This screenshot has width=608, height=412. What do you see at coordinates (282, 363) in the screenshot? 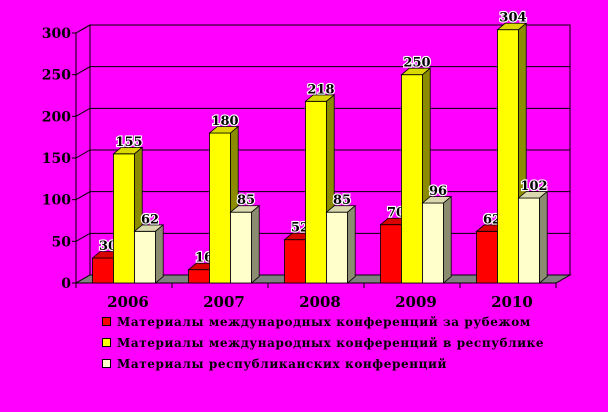
I see `legend-label: Материалы республиканских конференций` at bounding box center [282, 363].